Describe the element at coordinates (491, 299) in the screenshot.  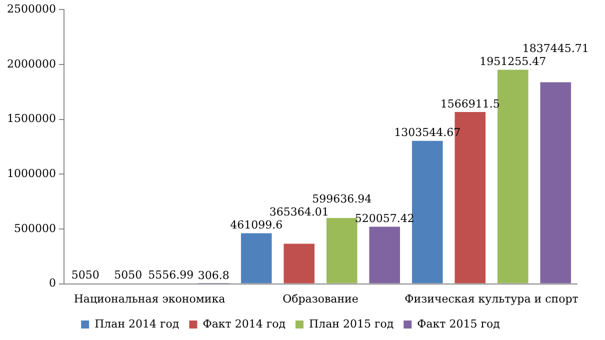
I see `x-tick-label: Физическая культура и спорт` at that location.